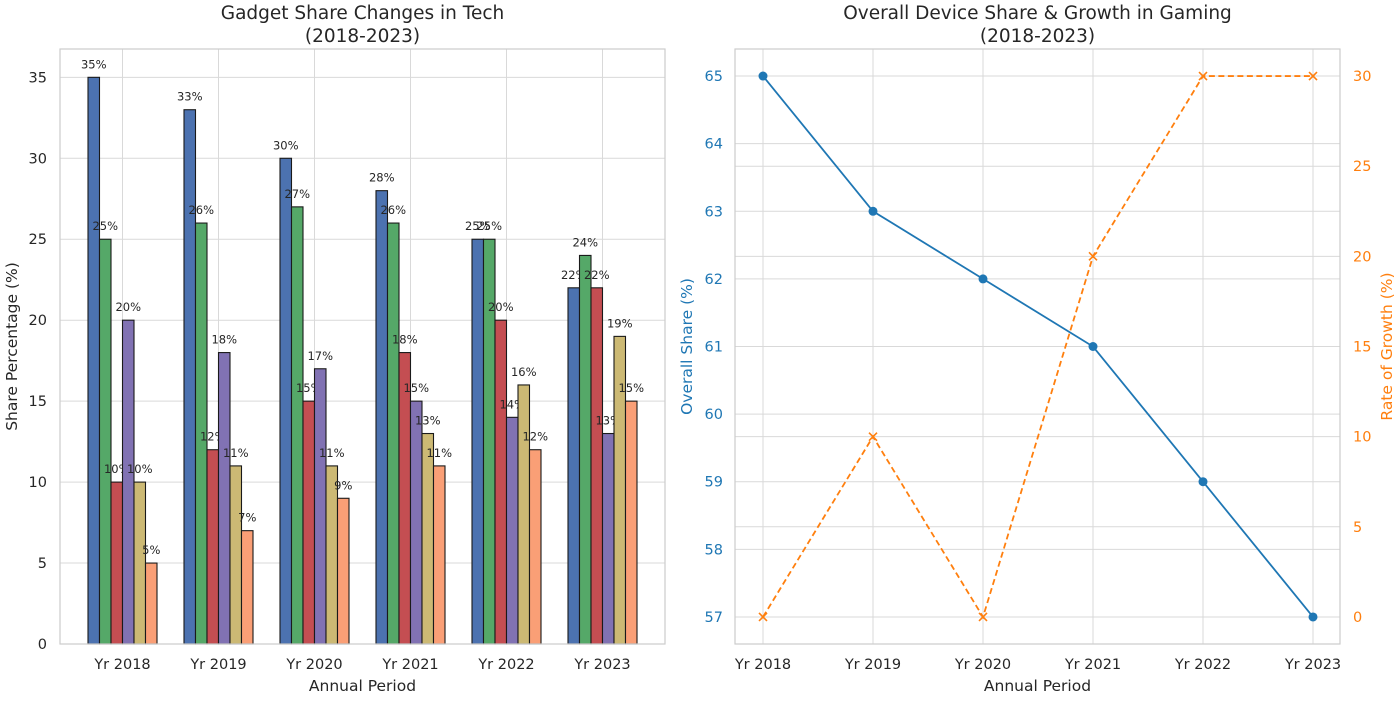 The image size is (1400, 704). Describe the element at coordinates (597, 275) in the screenshot. I see `bar-value-label: 22%` at that location.